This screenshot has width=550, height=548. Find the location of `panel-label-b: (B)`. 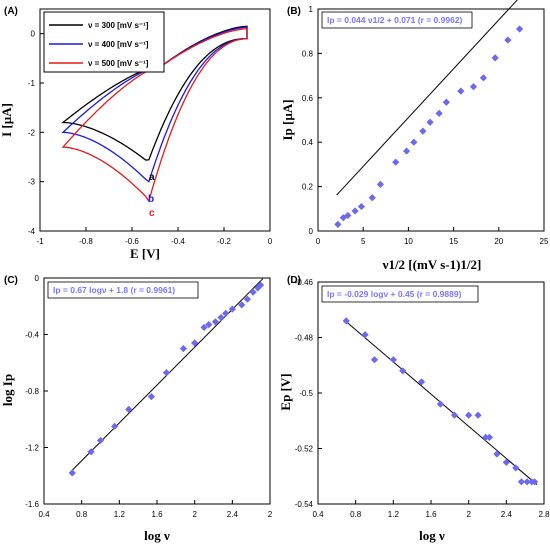

panel-label-b: (B) is located at coordinates (294, 11).